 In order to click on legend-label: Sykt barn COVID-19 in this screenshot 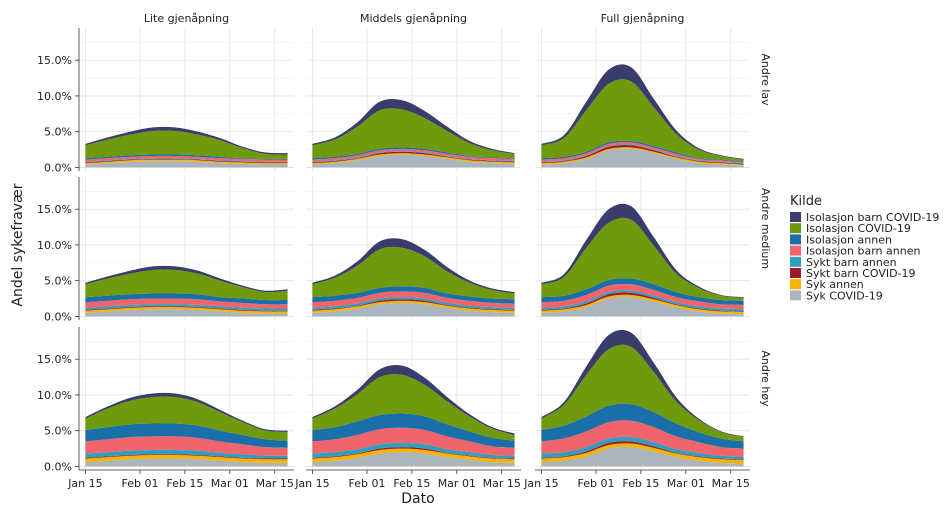, I will do `click(861, 273)`.